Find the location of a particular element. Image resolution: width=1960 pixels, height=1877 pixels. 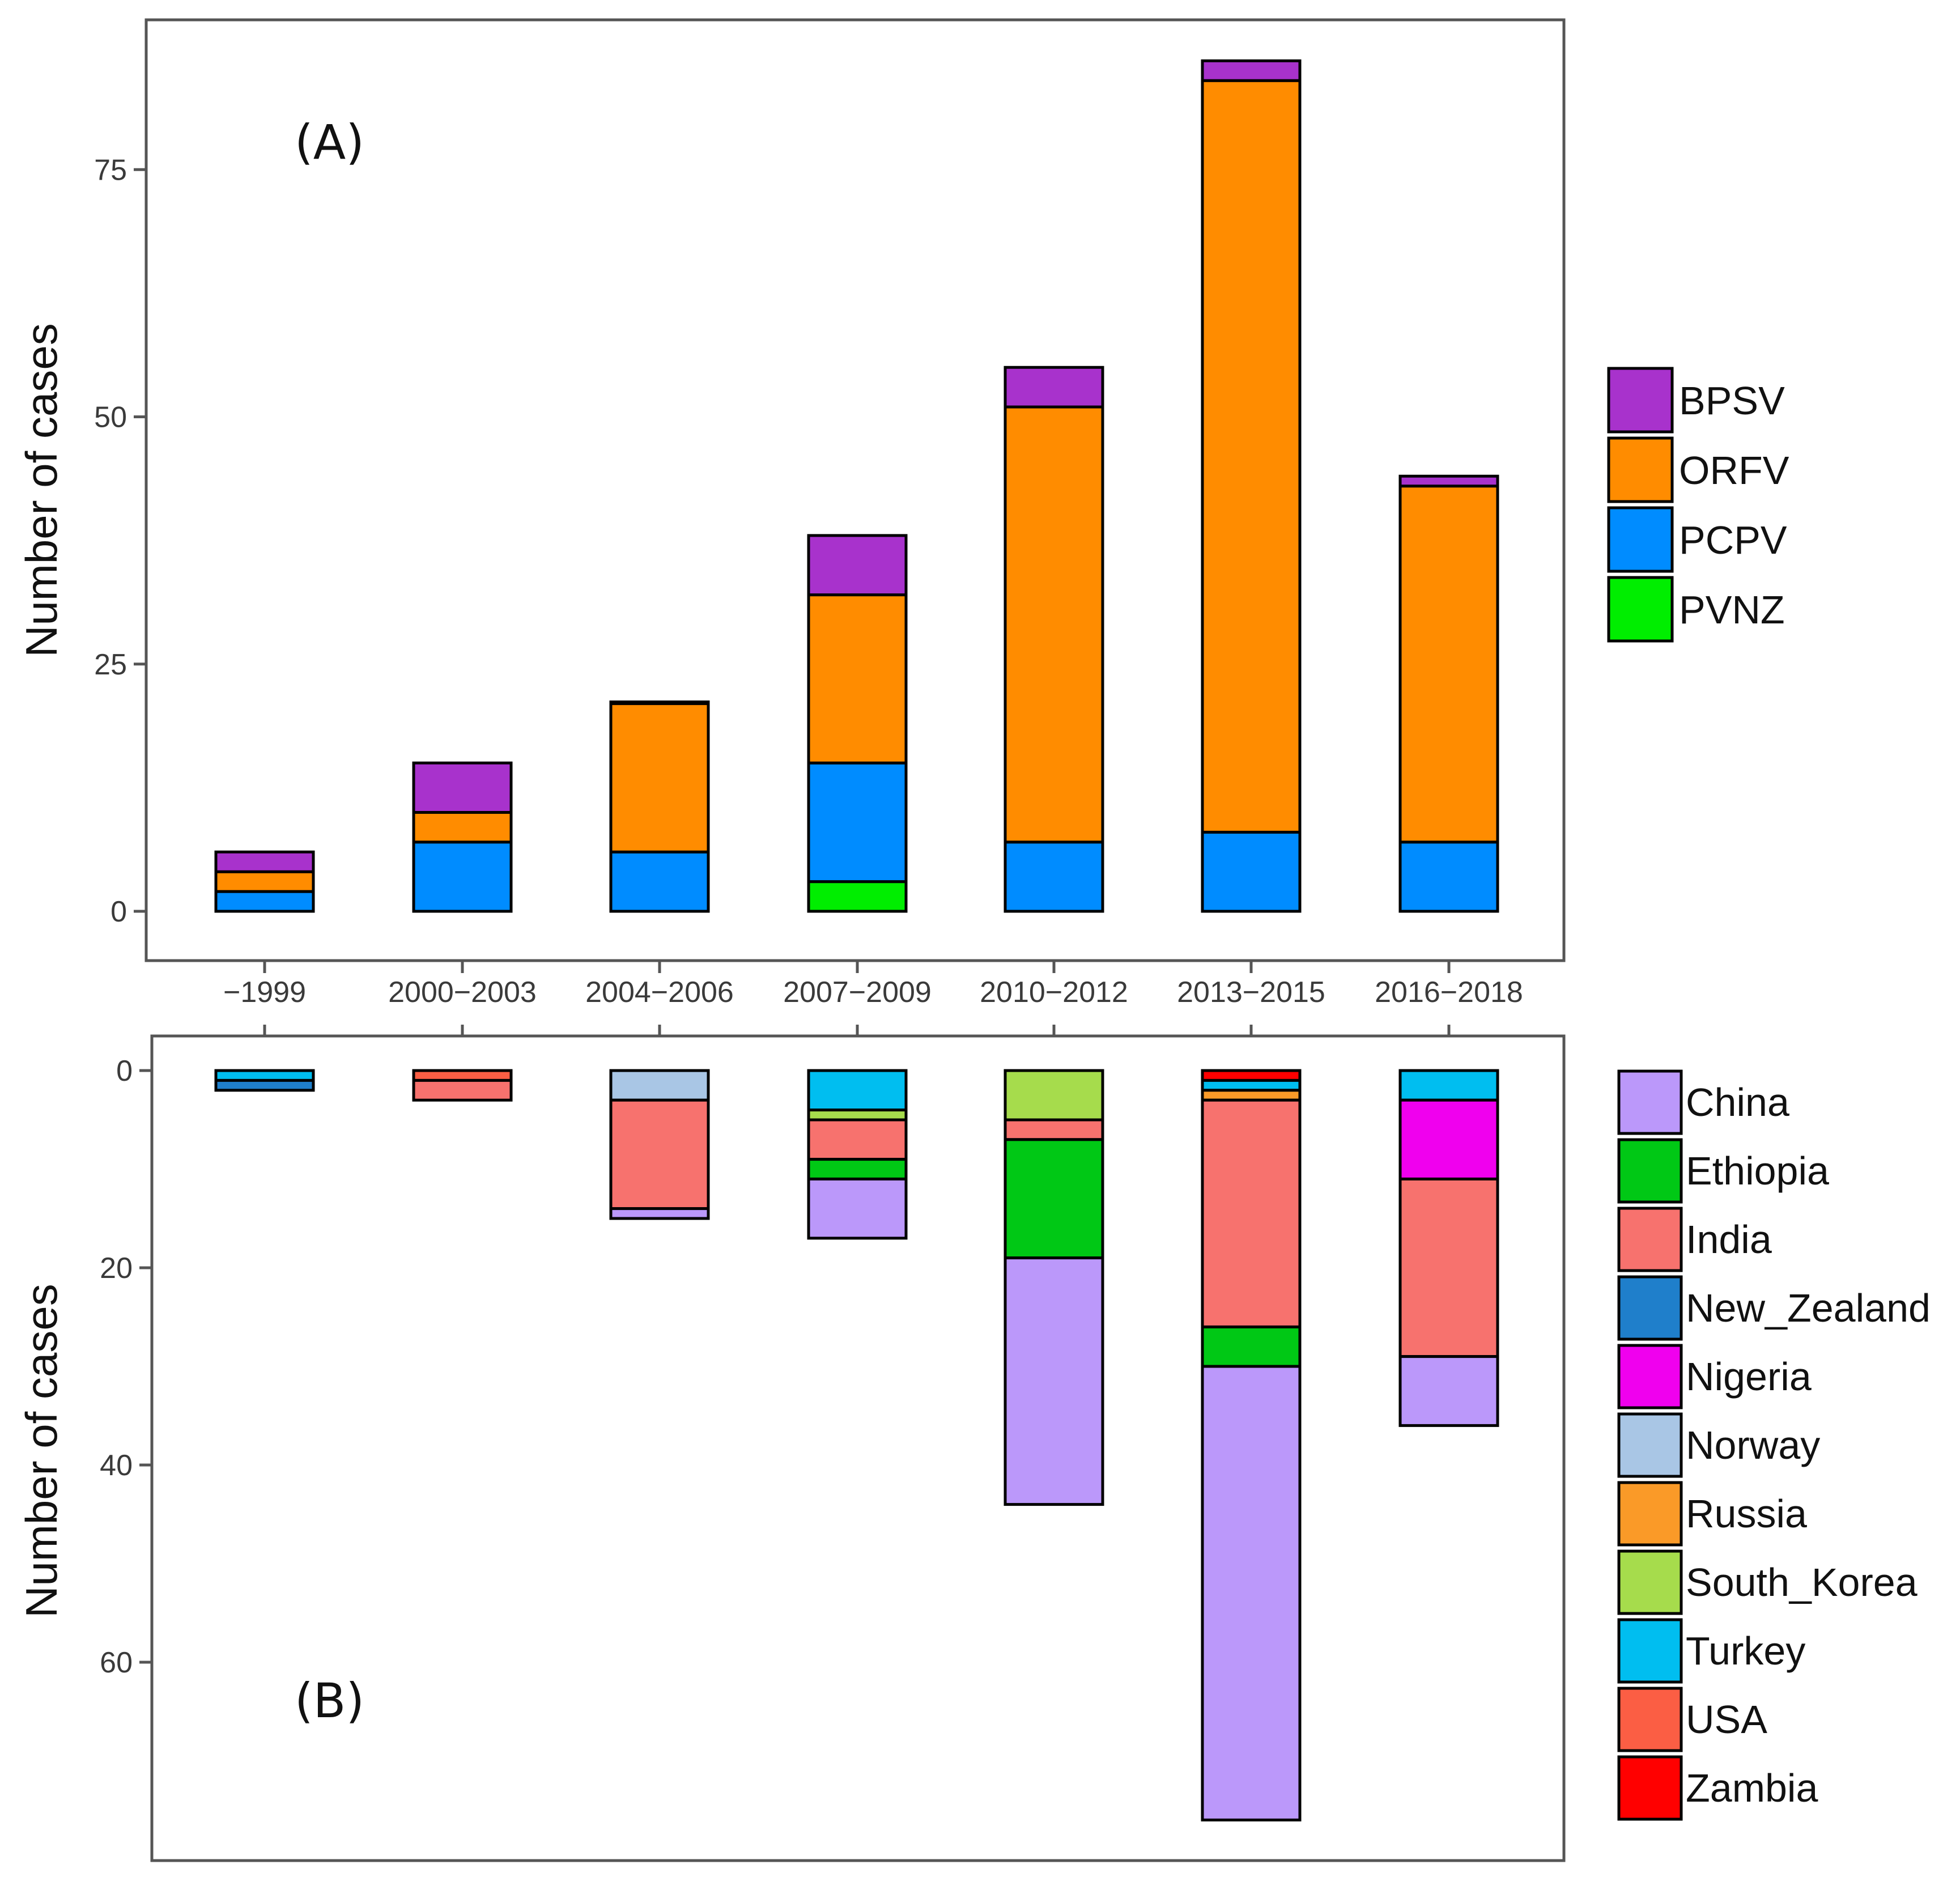

bar-b-zambia-2013-2015 is located at coordinates (1251, 1076).